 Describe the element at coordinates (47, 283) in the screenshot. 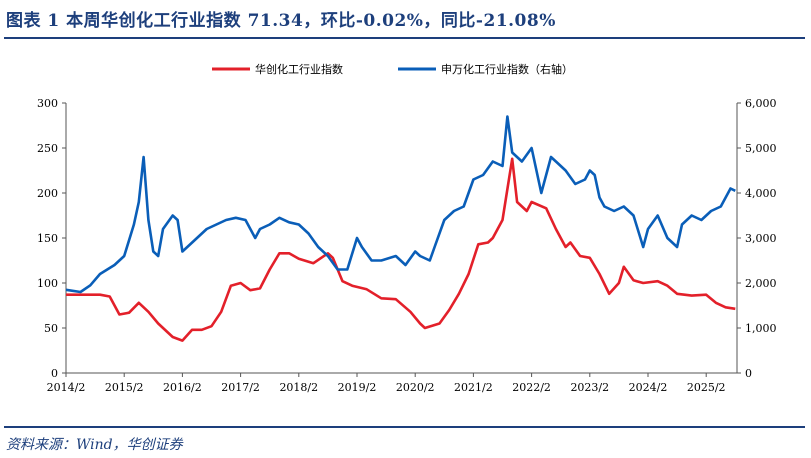

I see `left-tick-label: 100` at that location.